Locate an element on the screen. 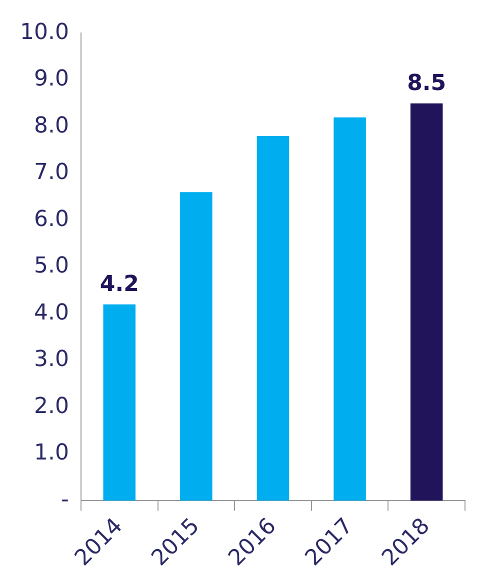  y-tick-label: 9.0 is located at coordinates (51, 79).